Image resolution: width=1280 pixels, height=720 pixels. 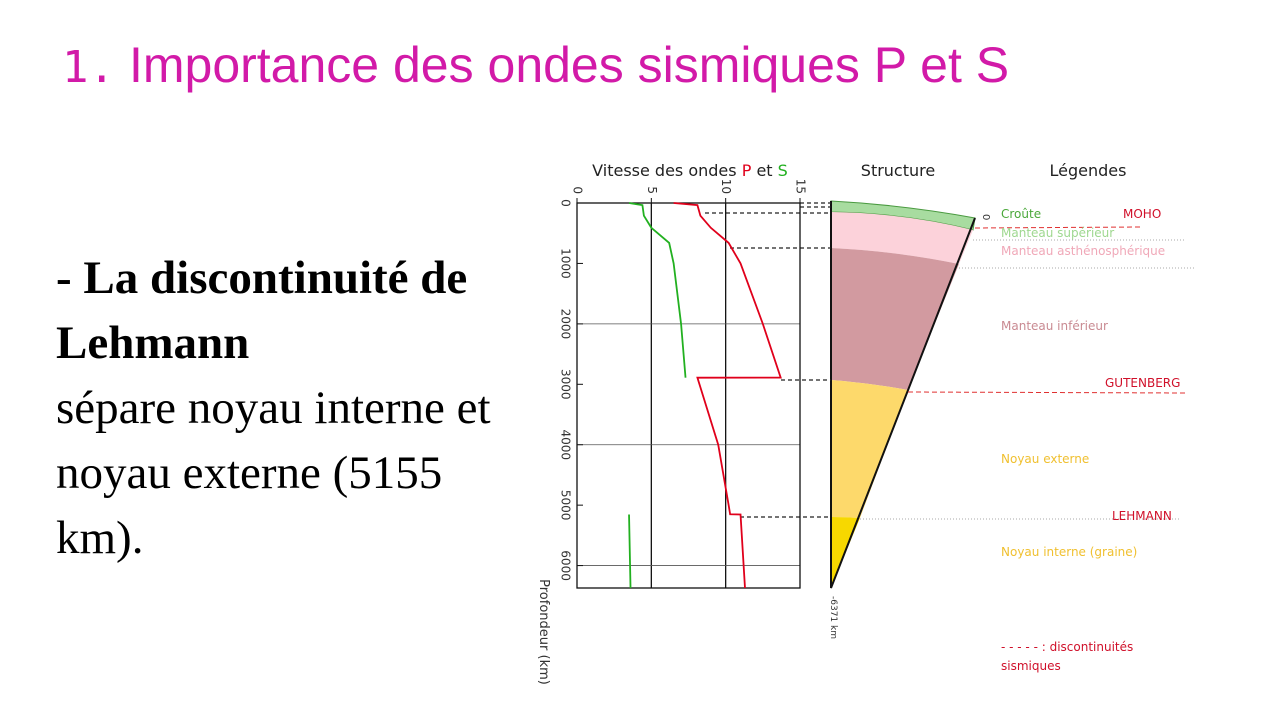 What do you see at coordinates (764, 170) in the screenshot?
I see `chart-title-and: et` at bounding box center [764, 170].